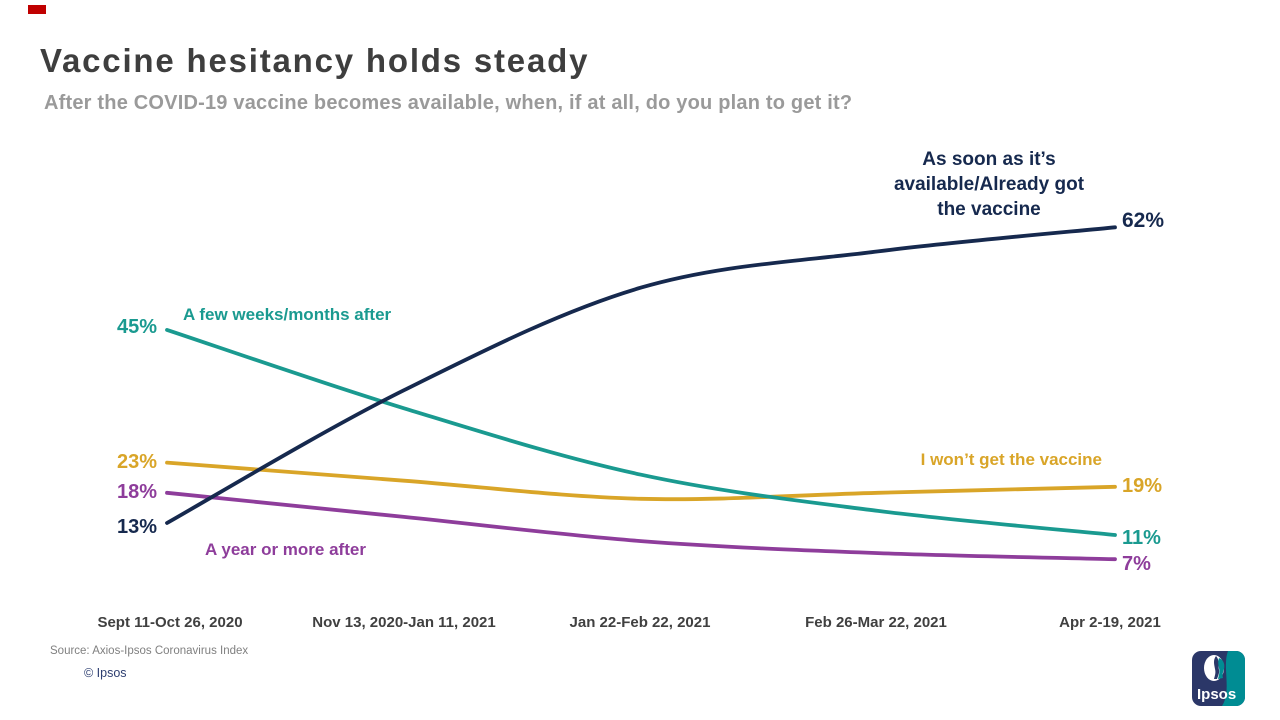  Describe the element at coordinates (37, 9) in the screenshot. I see `slide-accent-mark` at that location.